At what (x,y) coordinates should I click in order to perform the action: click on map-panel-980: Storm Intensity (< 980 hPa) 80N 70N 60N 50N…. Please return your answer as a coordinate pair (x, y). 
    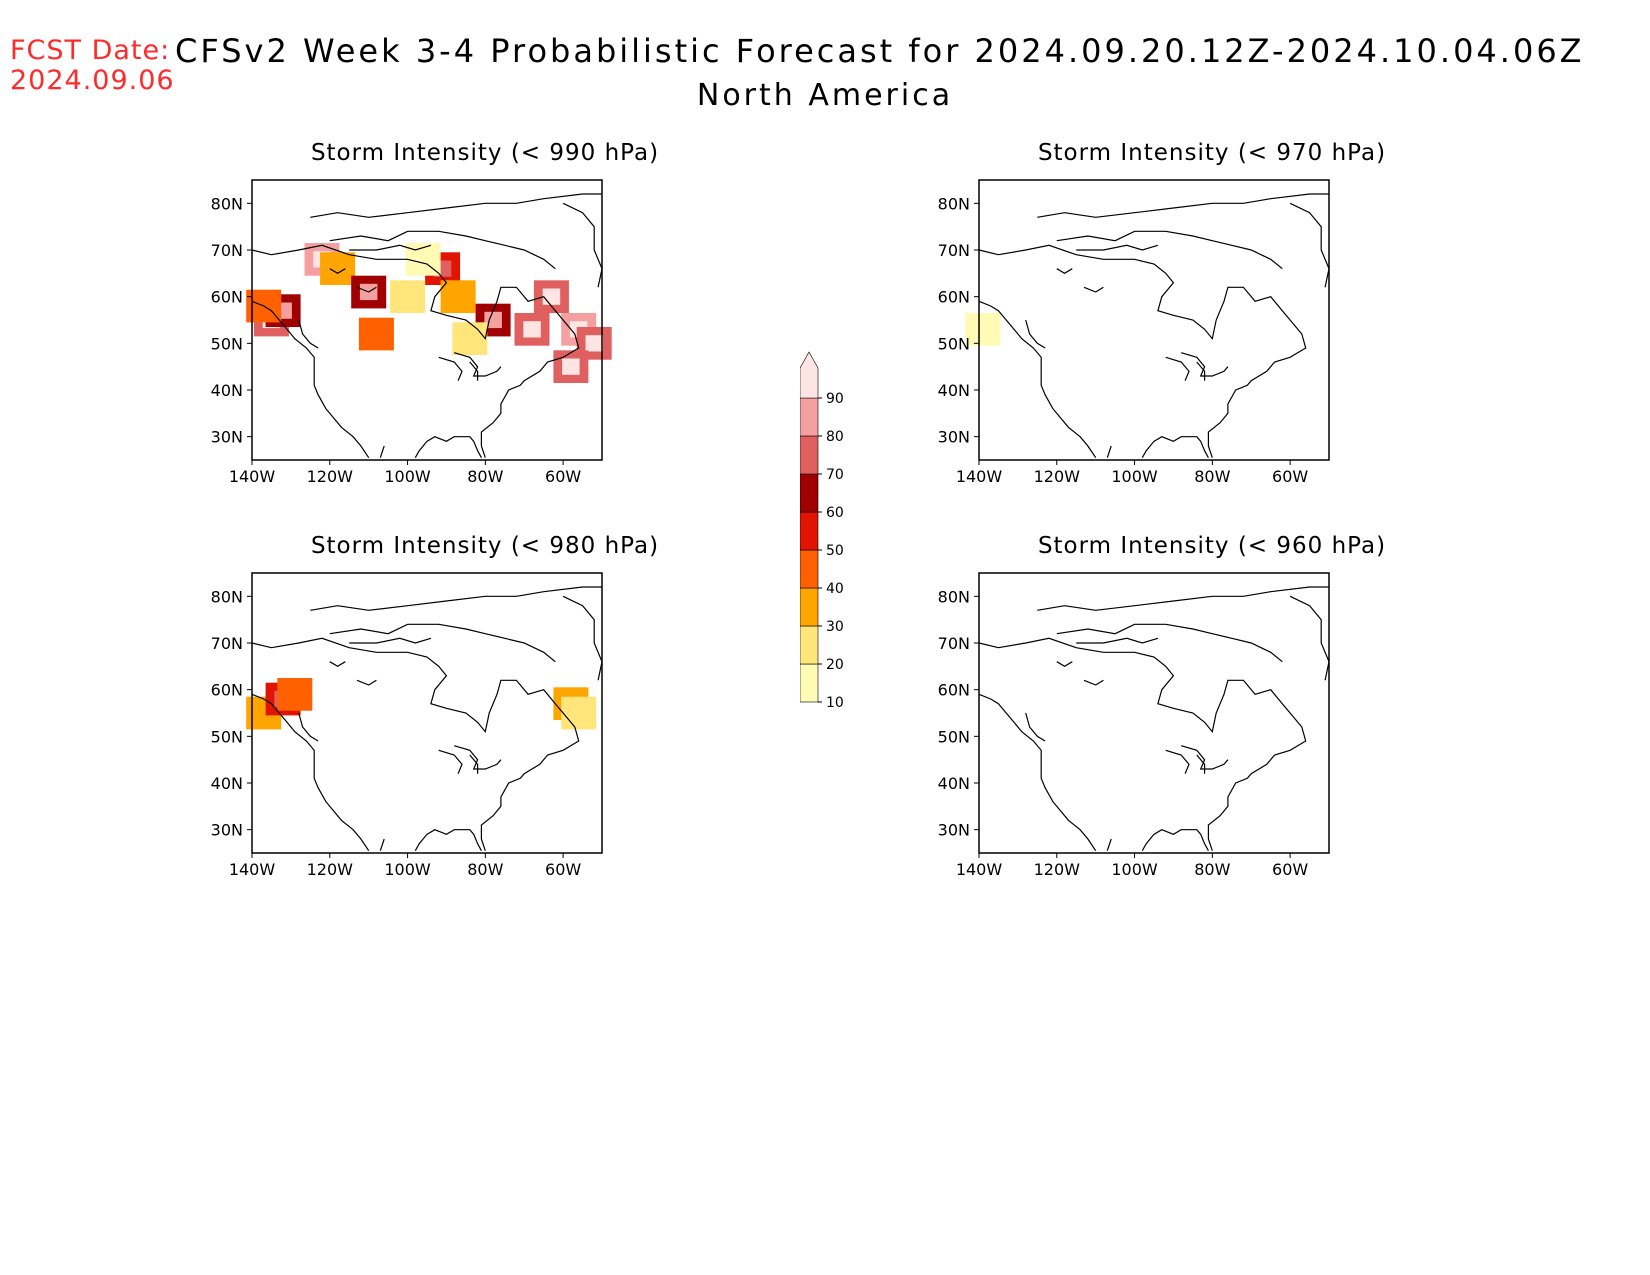
    Looking at the image, I should click on (455, 733).